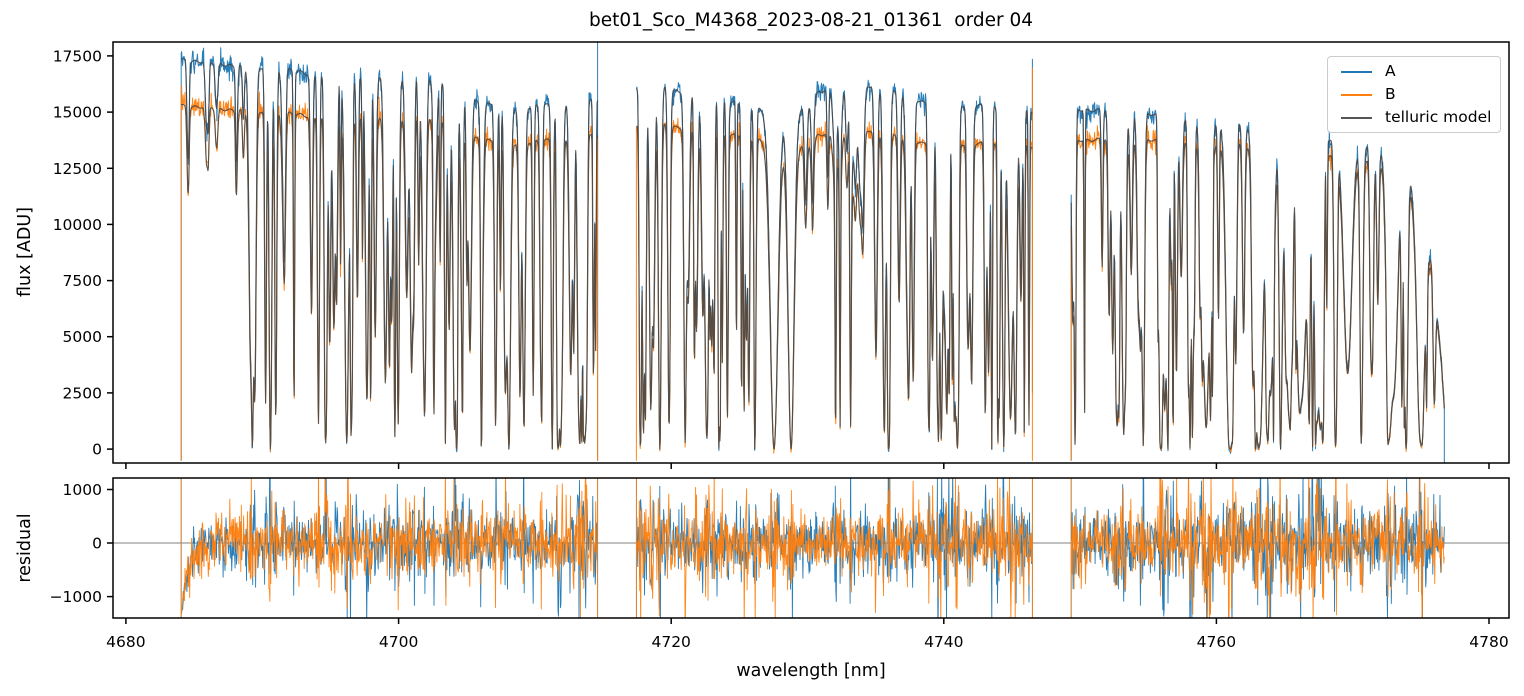 Image resolution: width=1524 pixels, height=696 pixels. I want to click on legend-line-a, so click(1356, 71).